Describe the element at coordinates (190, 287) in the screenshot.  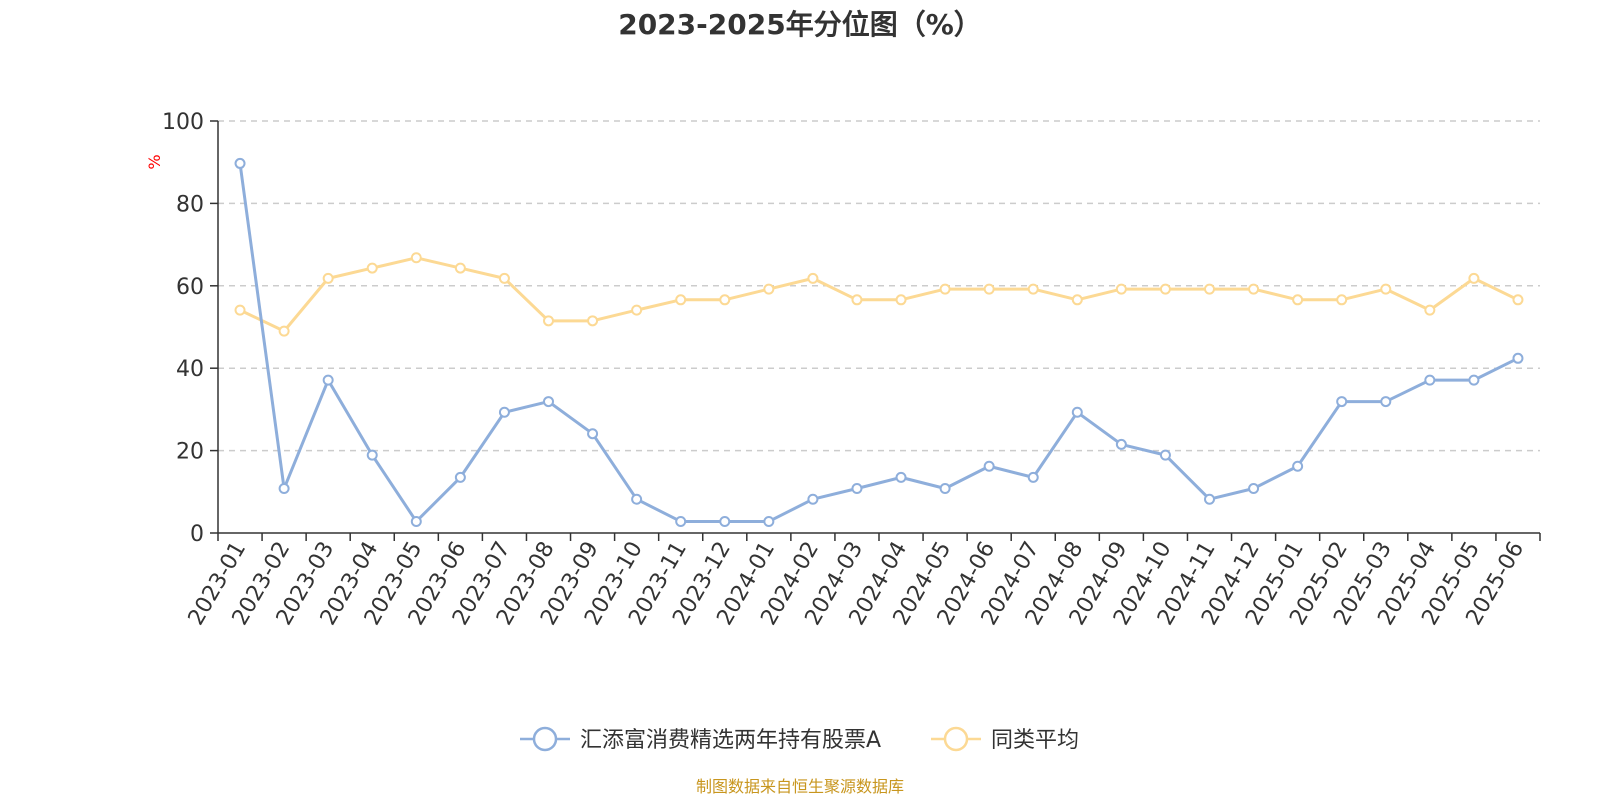
I see `y-tick-label: 60` at that location.